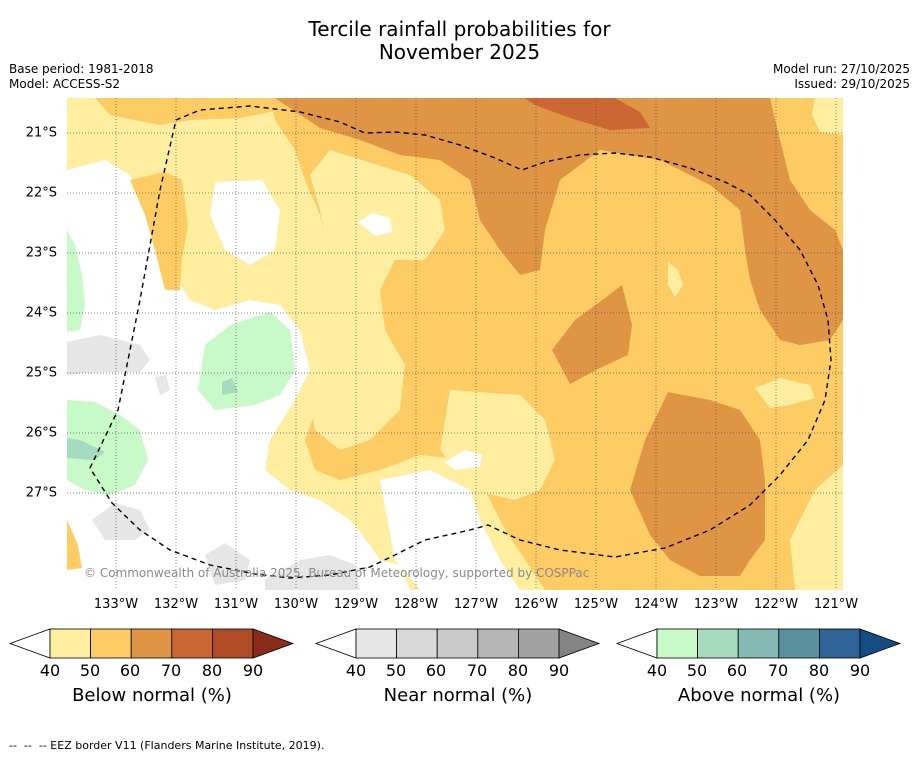 Image resolution: width=919 pixels, height=758 pixels. I want to click on title-line-1: Tercile rainfall probabilities for, so click(459, 29).